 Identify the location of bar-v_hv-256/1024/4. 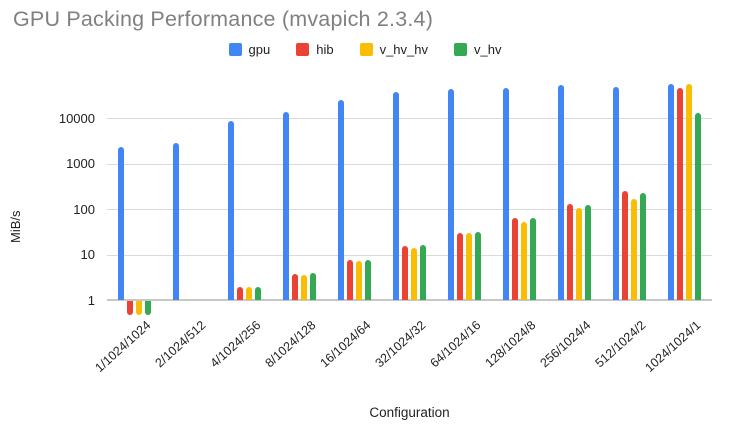
(588, 252).